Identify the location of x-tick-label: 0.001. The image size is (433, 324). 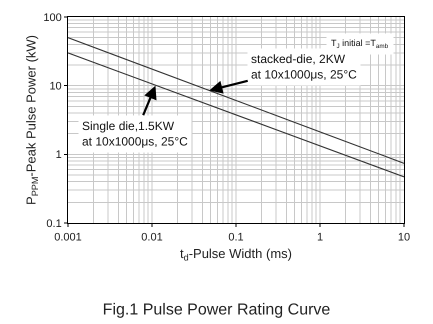
(68, 237).